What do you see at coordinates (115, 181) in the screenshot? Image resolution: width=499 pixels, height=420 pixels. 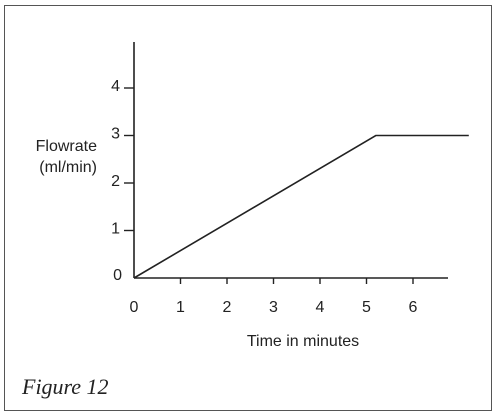 I see `y-tick-label: 2` at bounding box center [115, 181].